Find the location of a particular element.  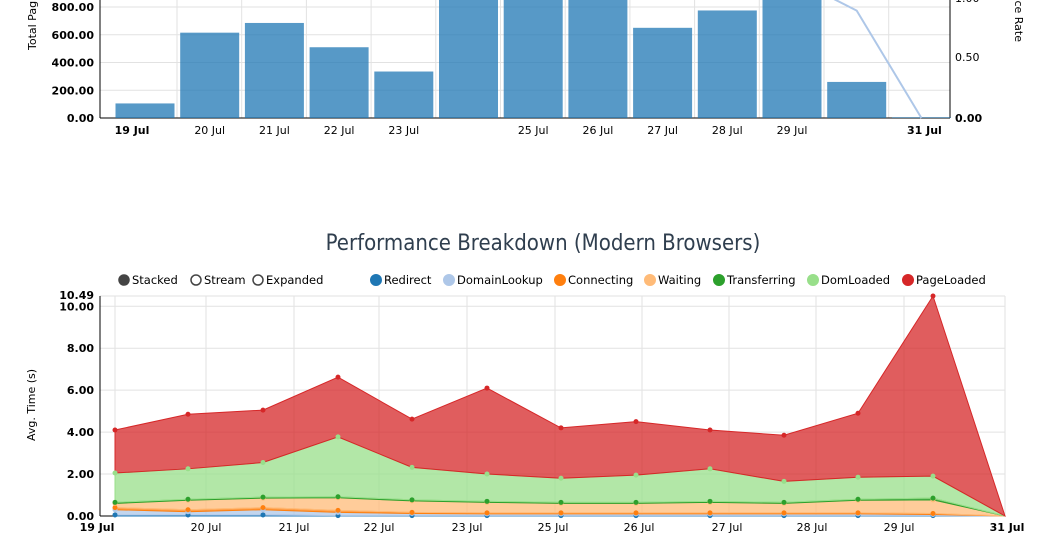

top-chart-y2-axis: 0.50 0.00 1.00 is located at coordinates (968, 62).